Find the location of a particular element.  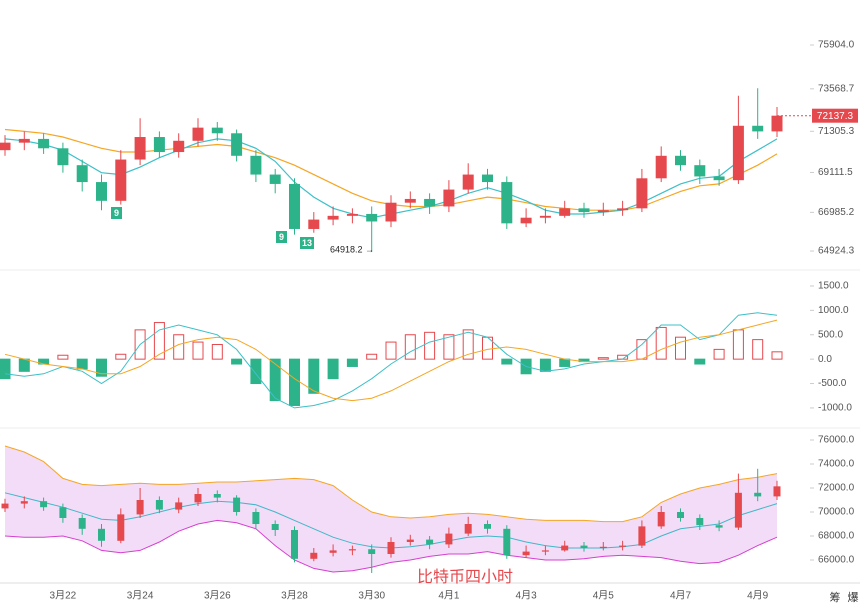

y-tick-label: 75904.0 is located at coordinates (836, 45).